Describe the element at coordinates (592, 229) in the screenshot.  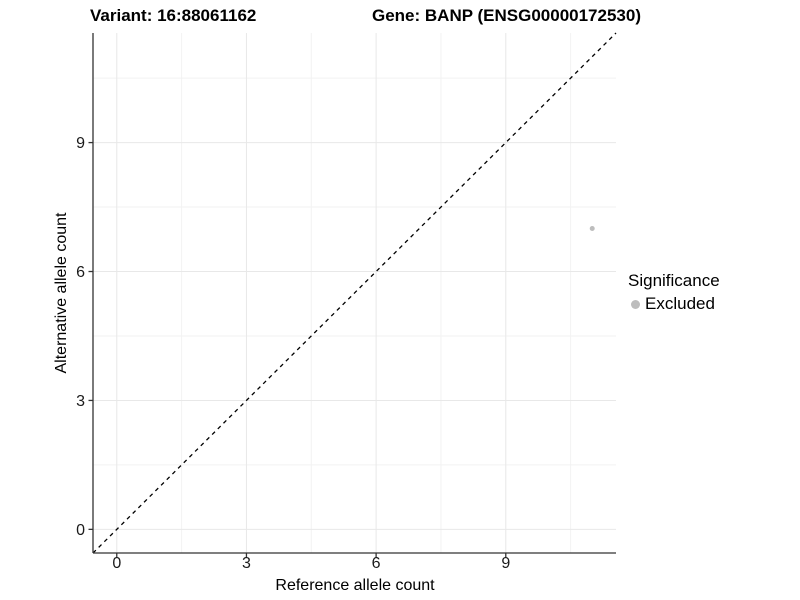
I see `data-point` at that location.